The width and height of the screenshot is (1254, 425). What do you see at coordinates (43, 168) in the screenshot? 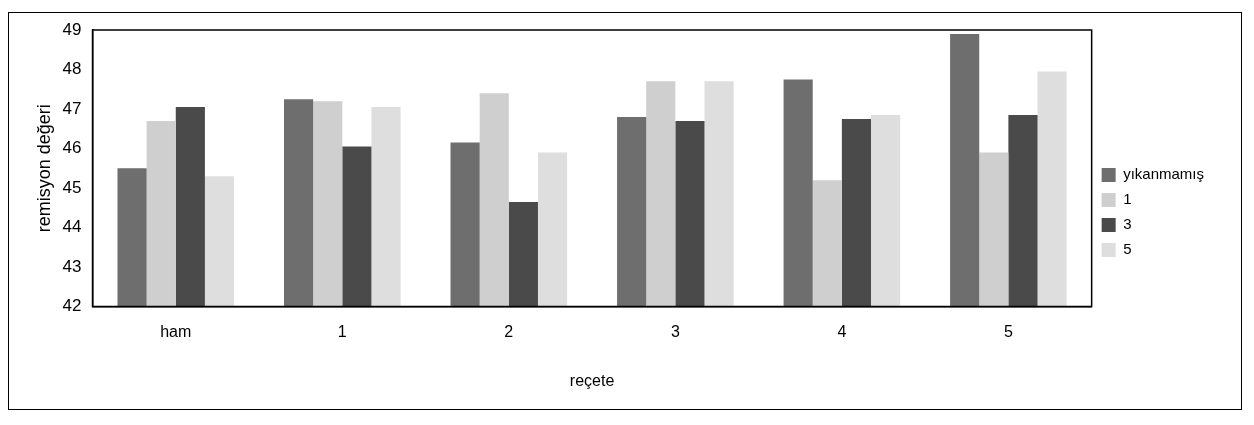
I see `y-axis-title: remisyon değeri` at bounding box center [43, 168].